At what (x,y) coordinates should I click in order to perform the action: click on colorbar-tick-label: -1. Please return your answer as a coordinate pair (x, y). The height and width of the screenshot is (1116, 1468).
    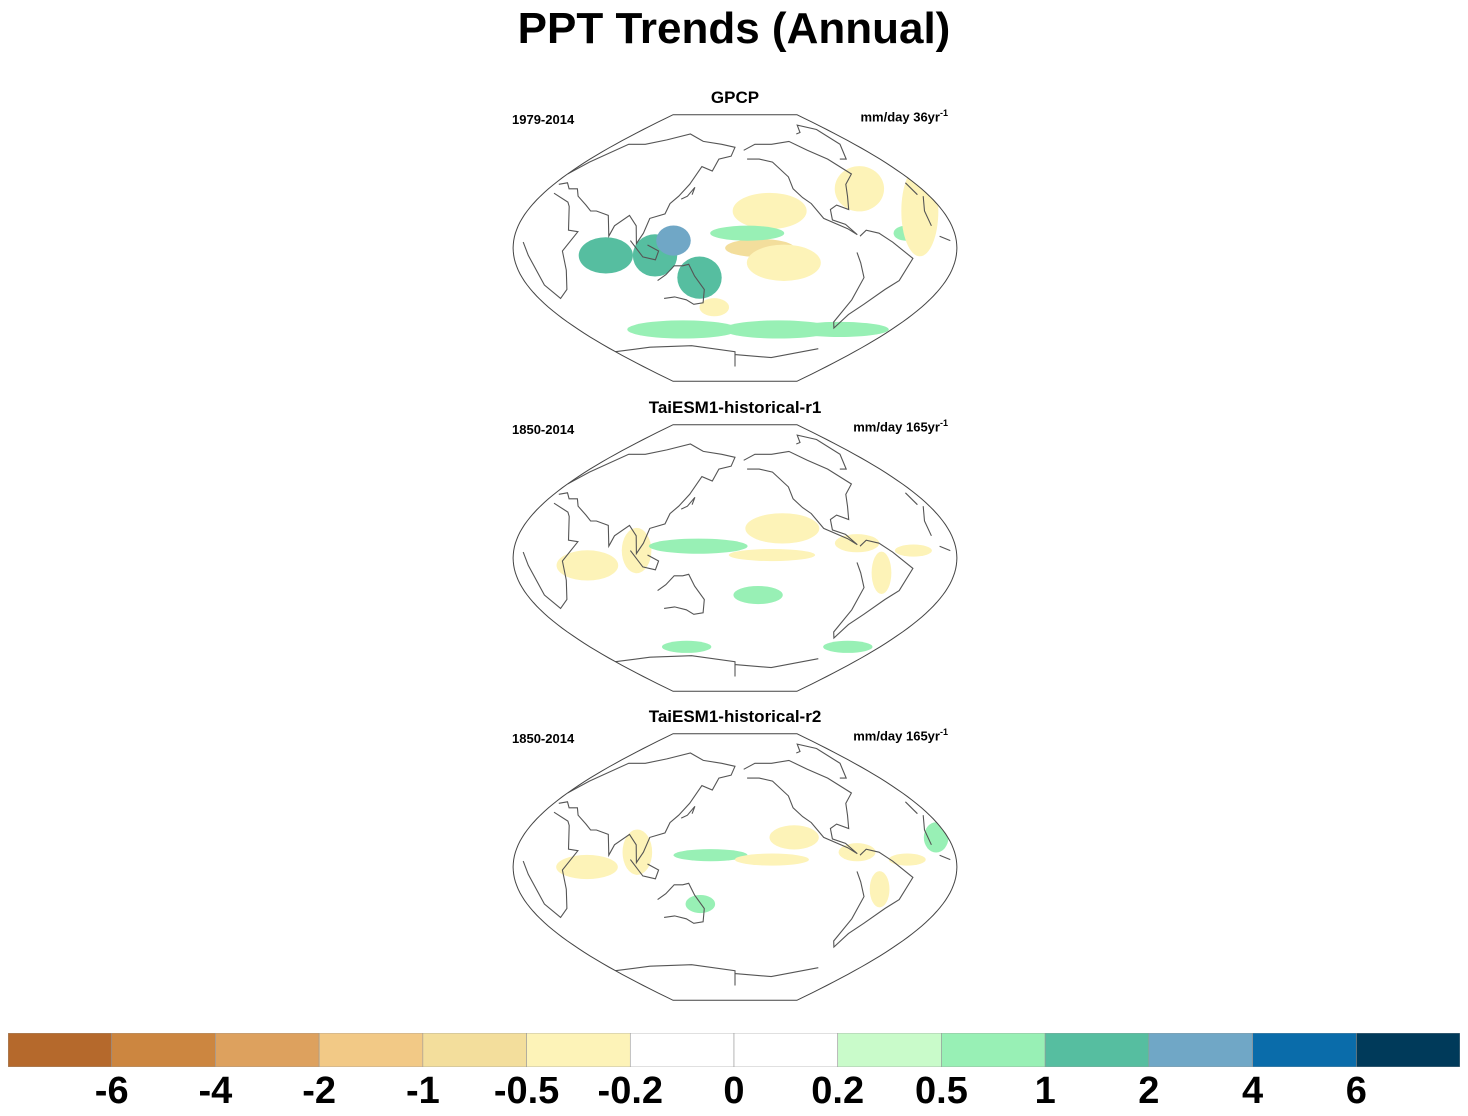
    Looking at the image, I should click on (422, 1091).